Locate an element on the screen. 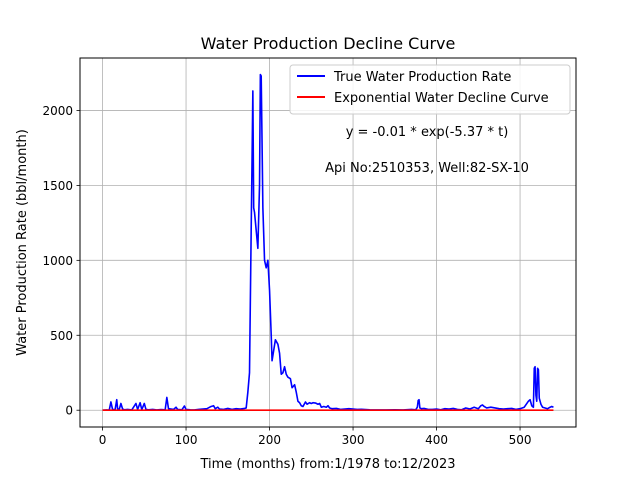 Image resolution: width=640 pixels, height=480 pixels. legend-box is located at coordinates (430, 89).